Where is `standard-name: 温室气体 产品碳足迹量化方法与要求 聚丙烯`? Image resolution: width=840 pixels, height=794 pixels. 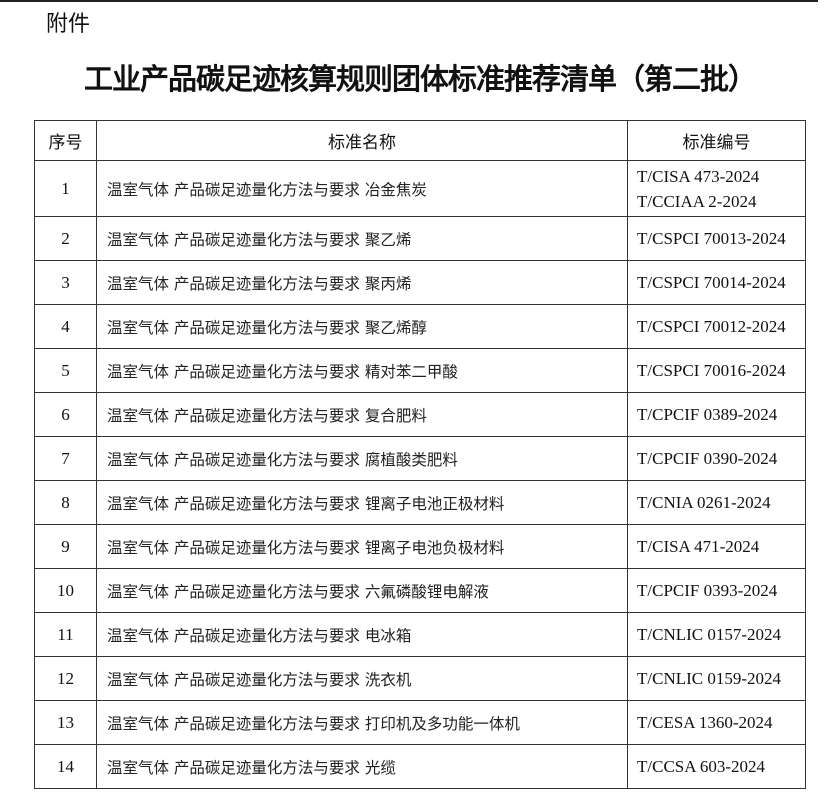 standard-name: 温室气体 产品碳足迹量化方法与要求 聚丙烯 is located at coordinates (362, 282).